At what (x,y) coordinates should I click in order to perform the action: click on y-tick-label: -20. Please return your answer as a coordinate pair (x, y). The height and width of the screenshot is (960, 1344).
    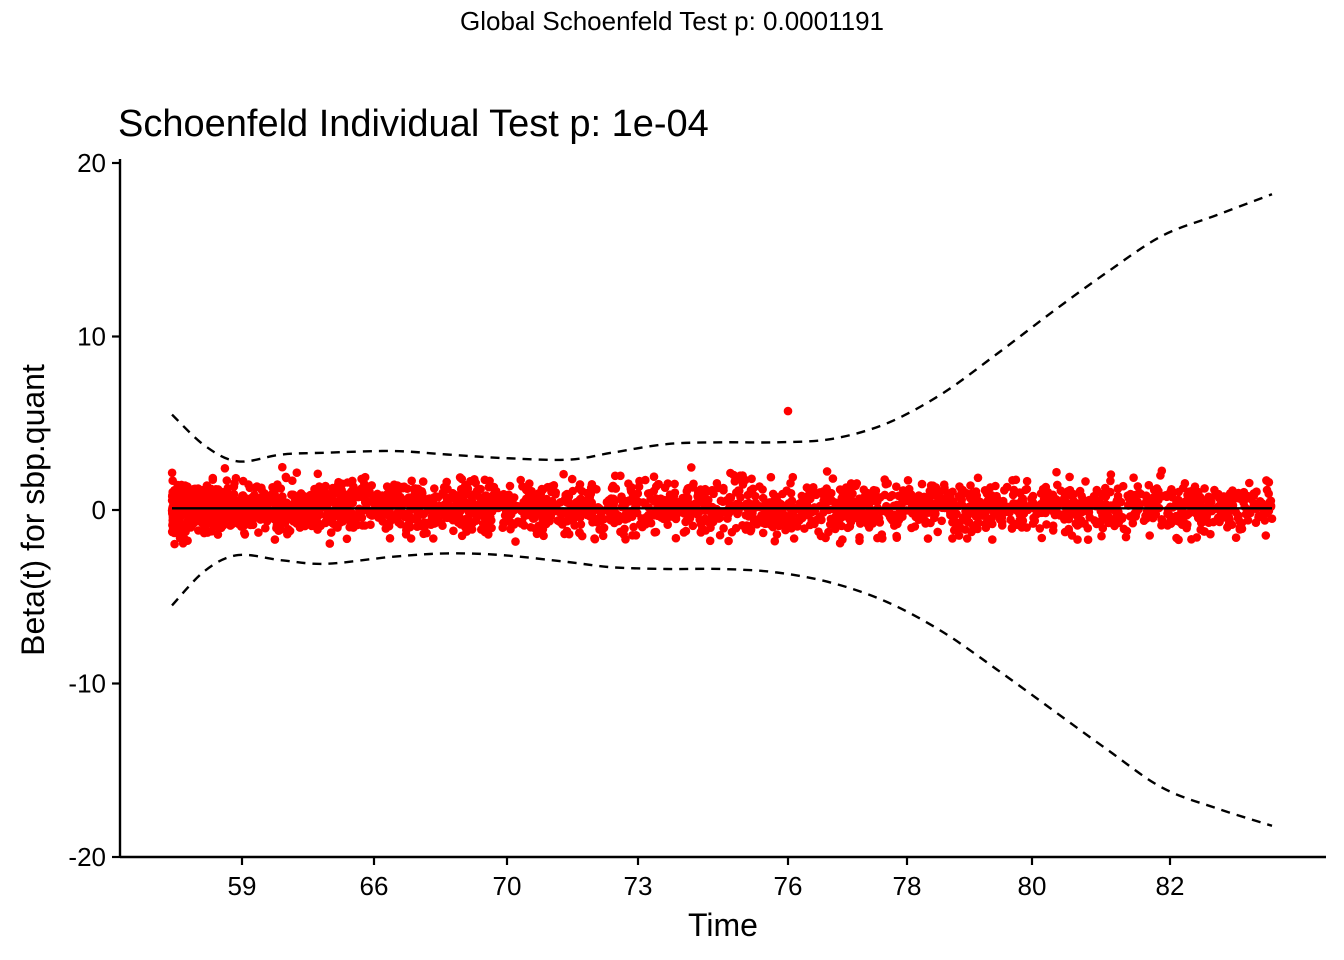
    Looking at the image, I should click on (87, 857).